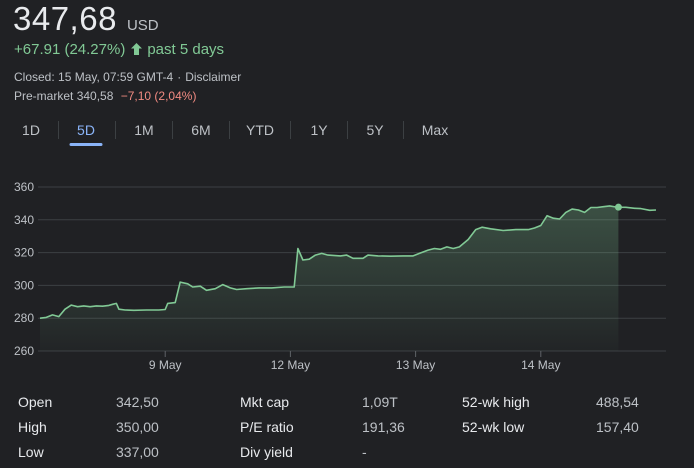 This screenshot has width=694, height=468. Describe the element at coordinates (415, 365) in the screenshot. I see `x-tick-label: 13 May` at that location.